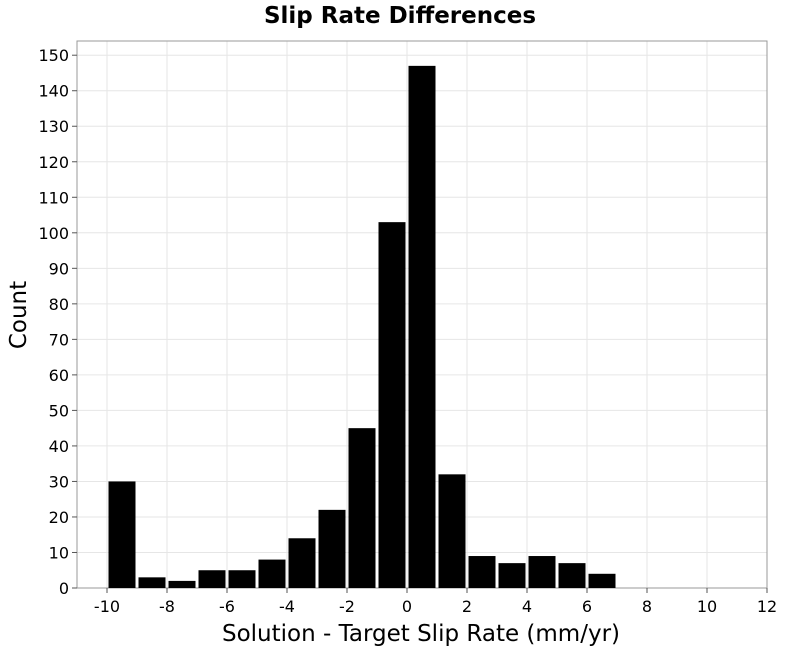 The image size is (800, 650). What do you see at coordinates (59, 268) in the screenshot?
I see `y-tick-label: 90` at bounding box center [59, 268].